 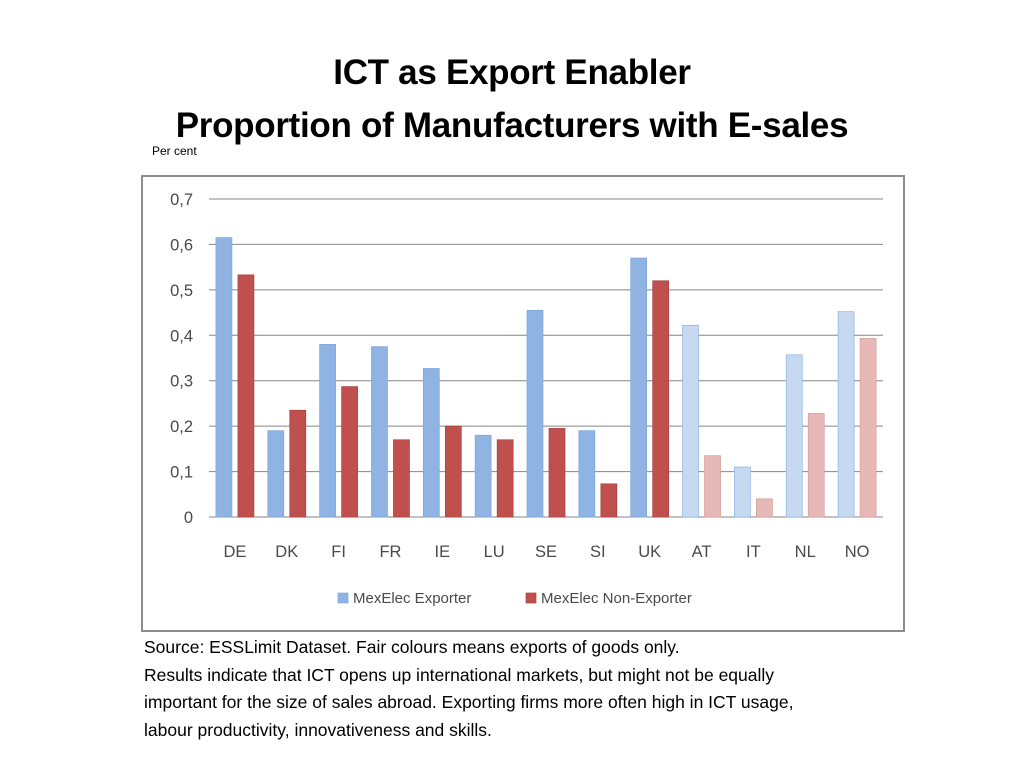 I want to click on y-tick-label: 0,1, so click(x=181, y=473).